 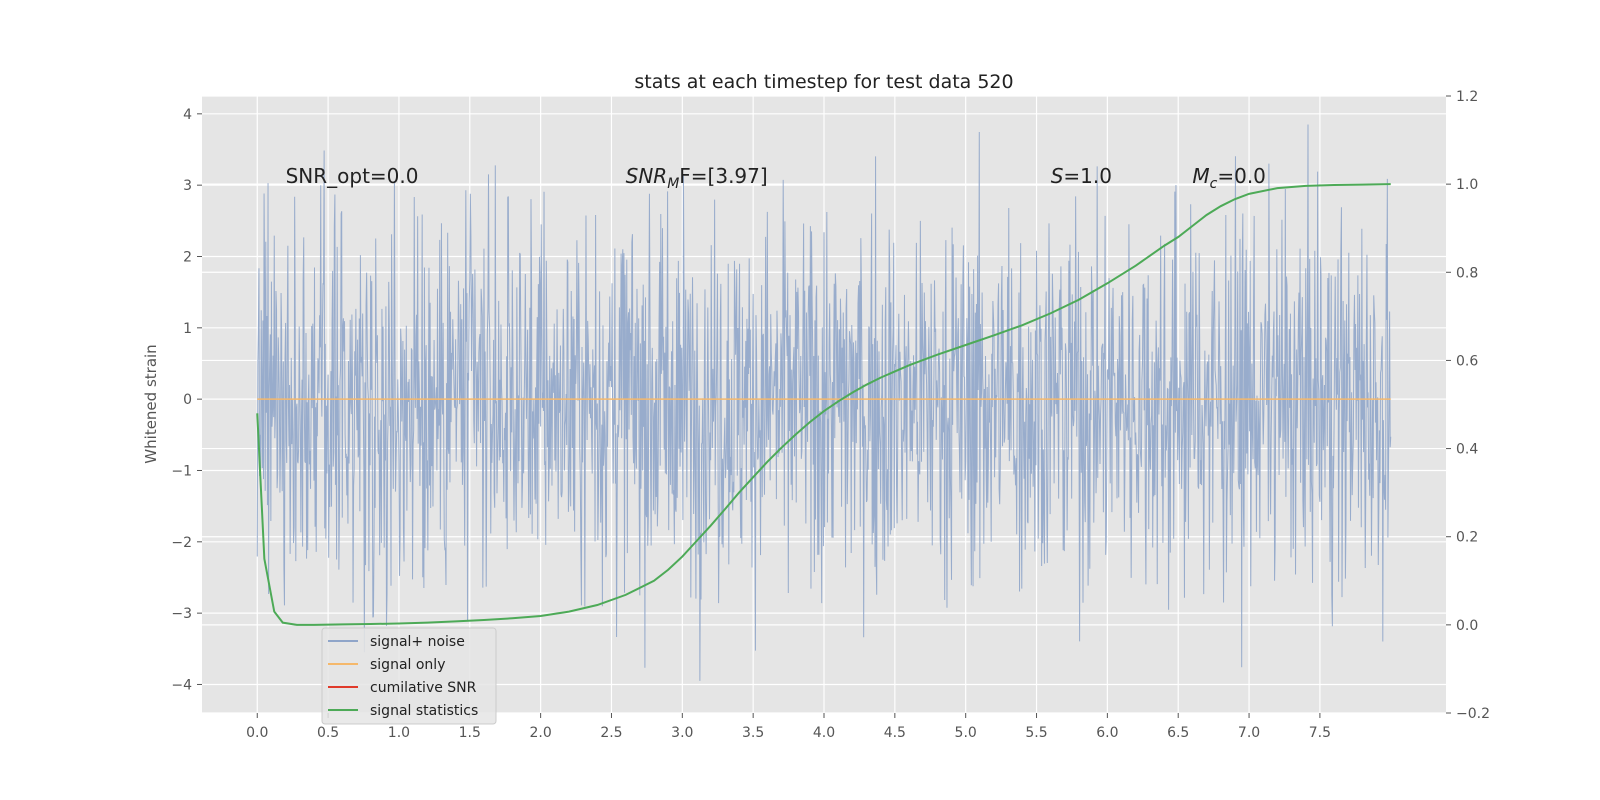 What do you see at coordinates (966, 733) in the screenshot?
I see `x-tick-label: 5.0` at bounding box center [966, 733].